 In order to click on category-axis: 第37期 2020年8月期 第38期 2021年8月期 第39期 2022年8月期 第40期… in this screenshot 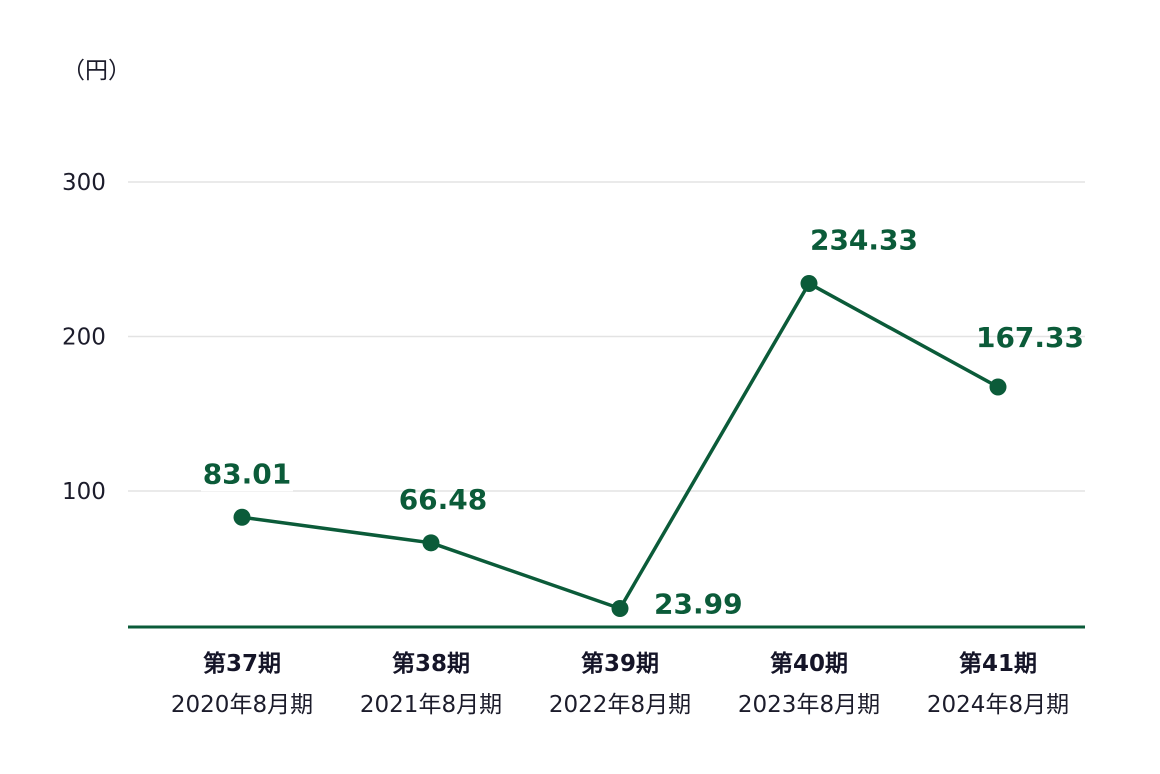, I will do `click(620, 684)`.